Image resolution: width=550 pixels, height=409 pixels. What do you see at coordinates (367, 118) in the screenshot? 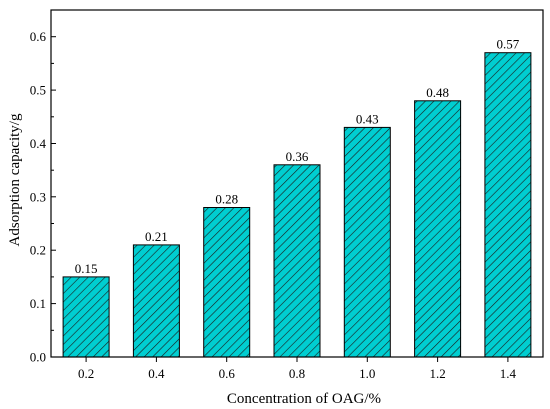
I see `bar-value-label: 0.43` at bounding box center [367, 118].